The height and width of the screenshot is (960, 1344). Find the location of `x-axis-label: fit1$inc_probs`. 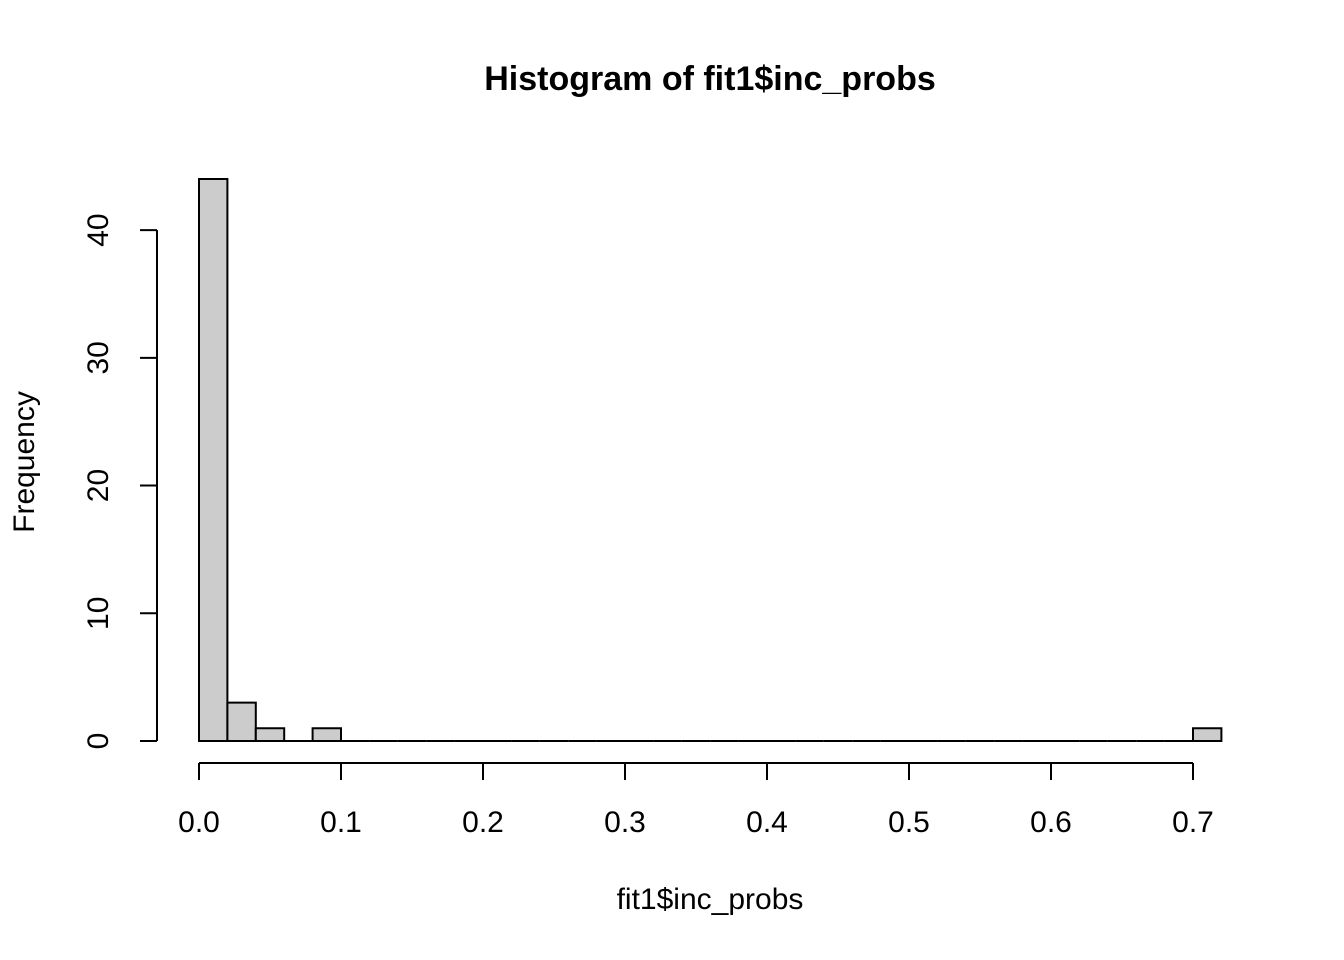

x-axis-label: fit1$inc_probs is located at coordinates (710, 899).